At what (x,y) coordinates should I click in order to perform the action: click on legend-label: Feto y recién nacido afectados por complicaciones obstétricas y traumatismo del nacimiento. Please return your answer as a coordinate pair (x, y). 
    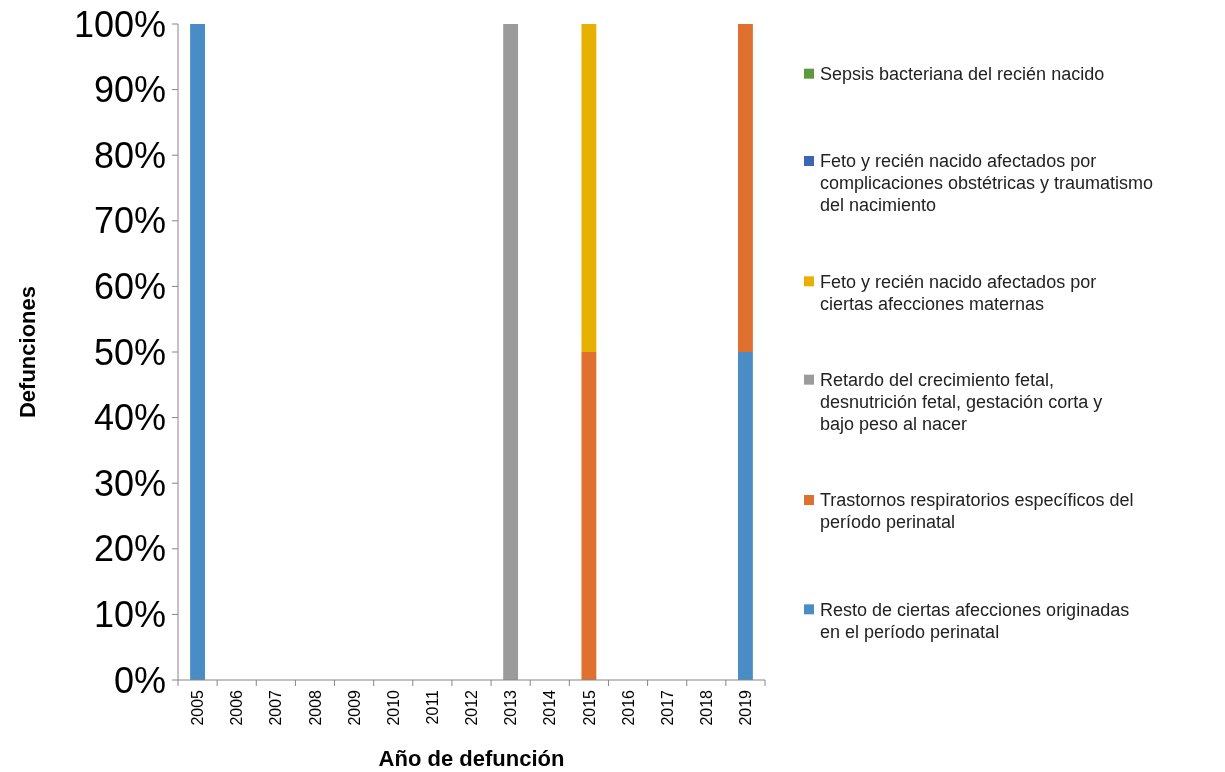
    Looking at the image, I should click on (987, 183).